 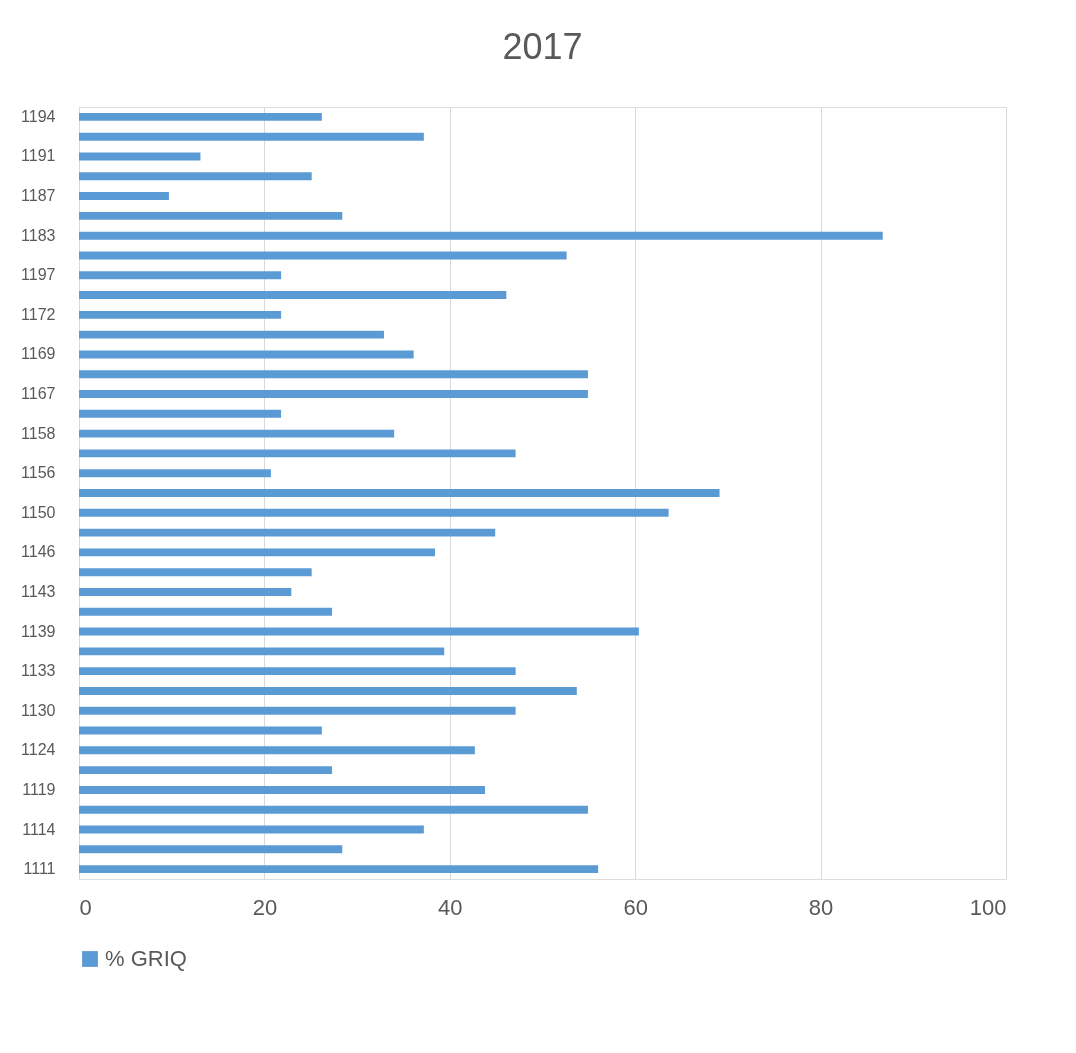 I want to click on y-tick-label: 1130, so click(x=38, y=710).